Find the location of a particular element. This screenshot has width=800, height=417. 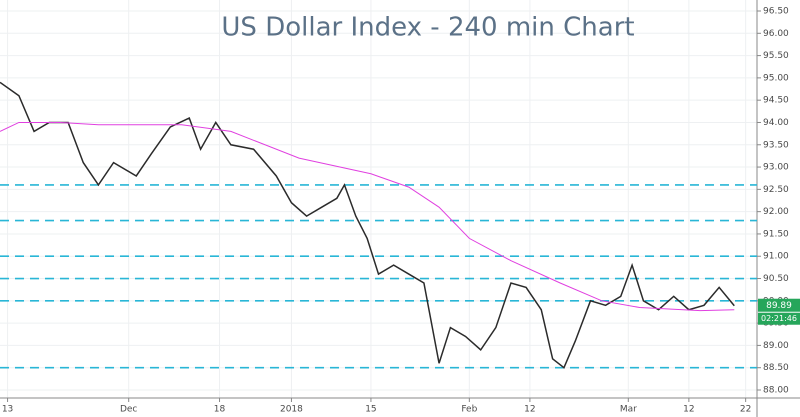

y-tick-label: 88.00 is located at coordinates (776, 391).